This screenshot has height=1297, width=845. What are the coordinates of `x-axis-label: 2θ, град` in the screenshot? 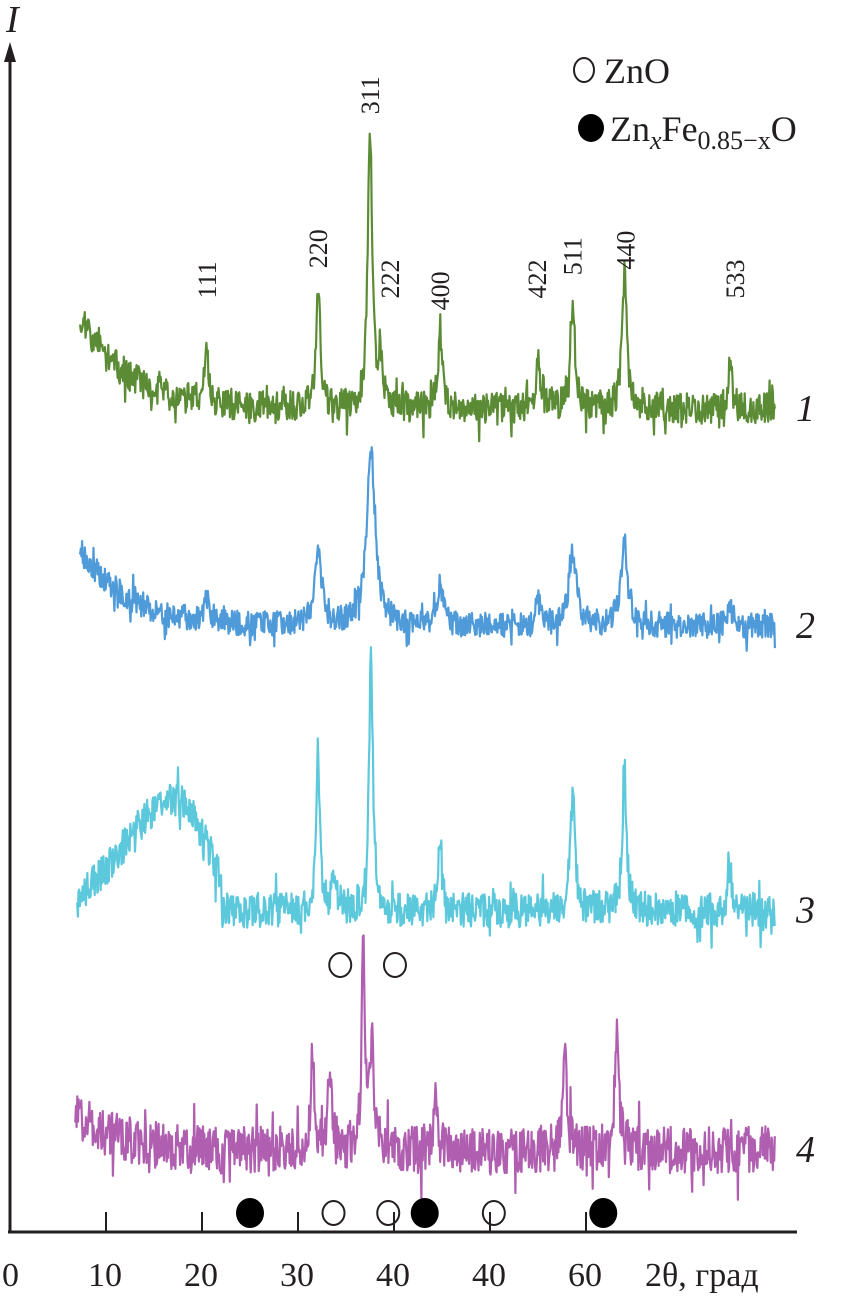 It's located at (702, 1275).